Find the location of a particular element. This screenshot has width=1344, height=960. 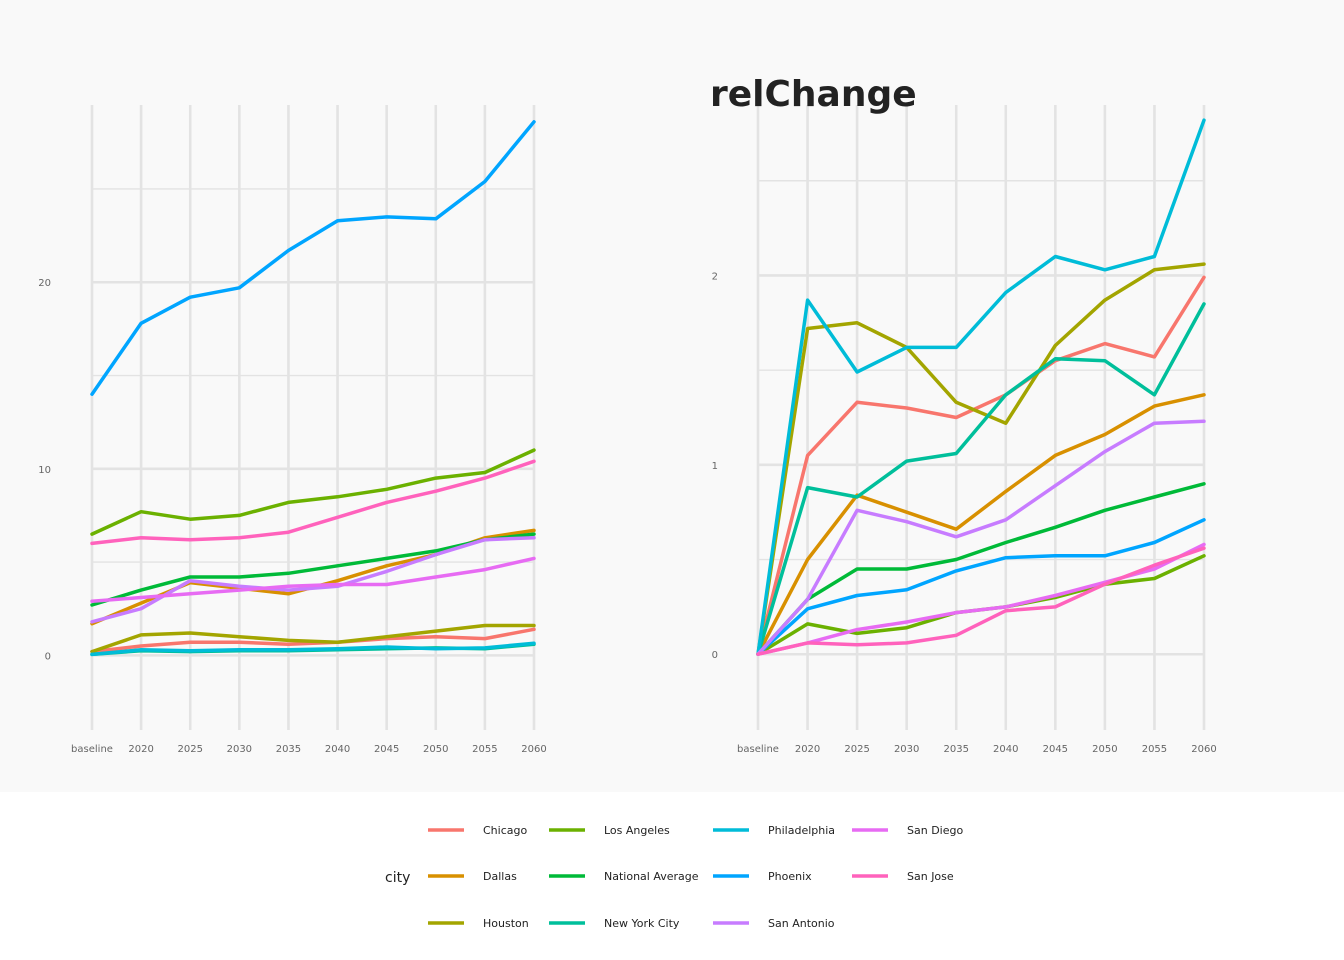

y-tick-label: 1 is located at coordinates (715, 466).